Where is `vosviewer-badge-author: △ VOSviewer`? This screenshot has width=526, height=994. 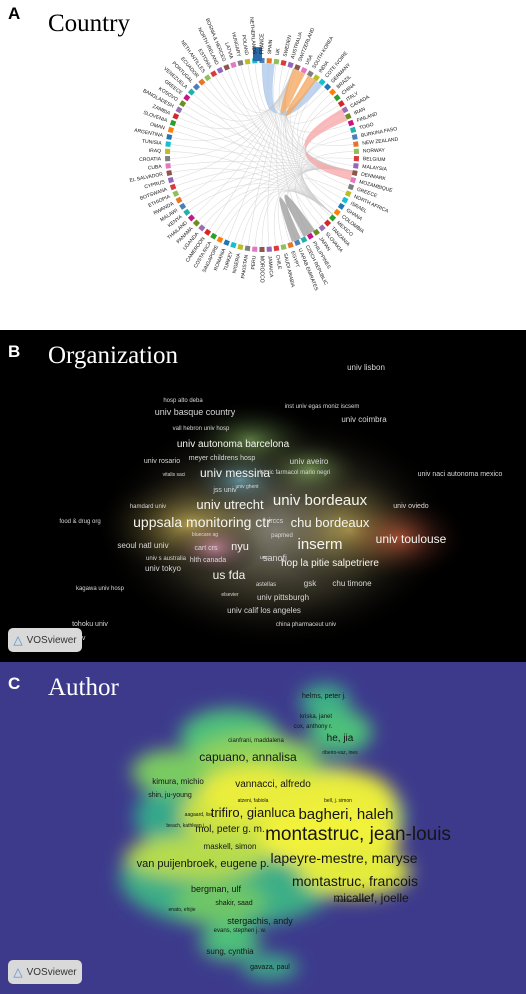 vosviewer-badge-author: △ VOSviewer is located at coordinates (45, 972).